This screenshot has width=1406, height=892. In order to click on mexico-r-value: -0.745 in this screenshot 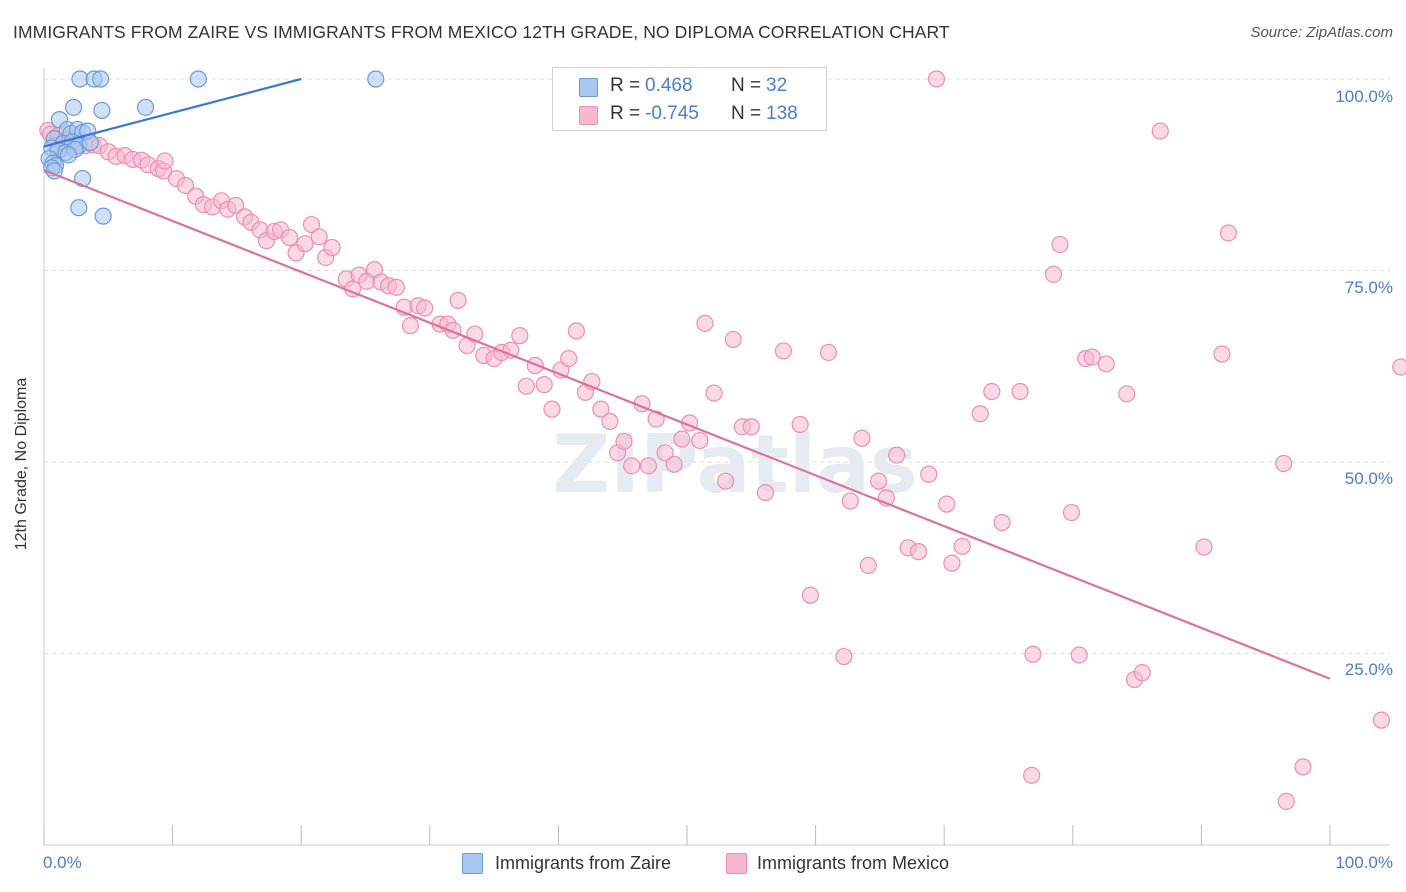, I will do `click(672, 113)`.